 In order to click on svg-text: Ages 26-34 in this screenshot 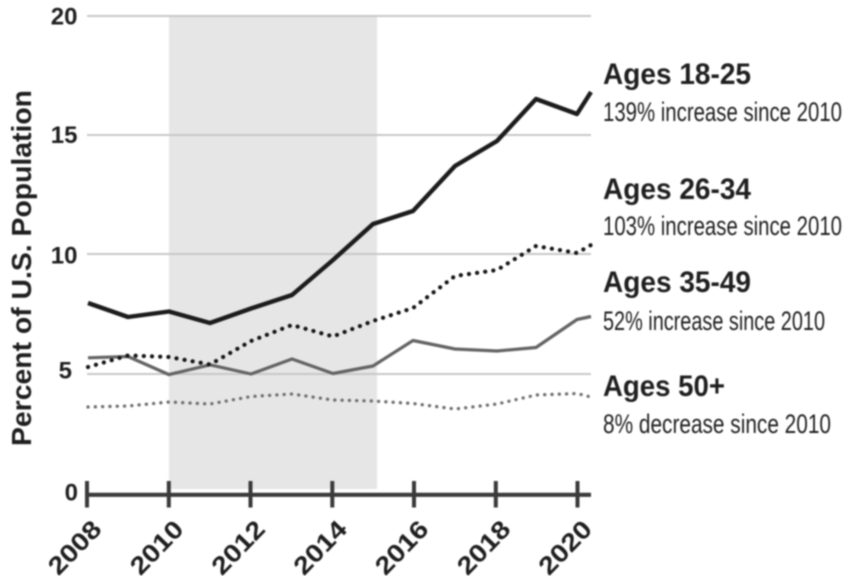, I will do `click(677, 189)`.